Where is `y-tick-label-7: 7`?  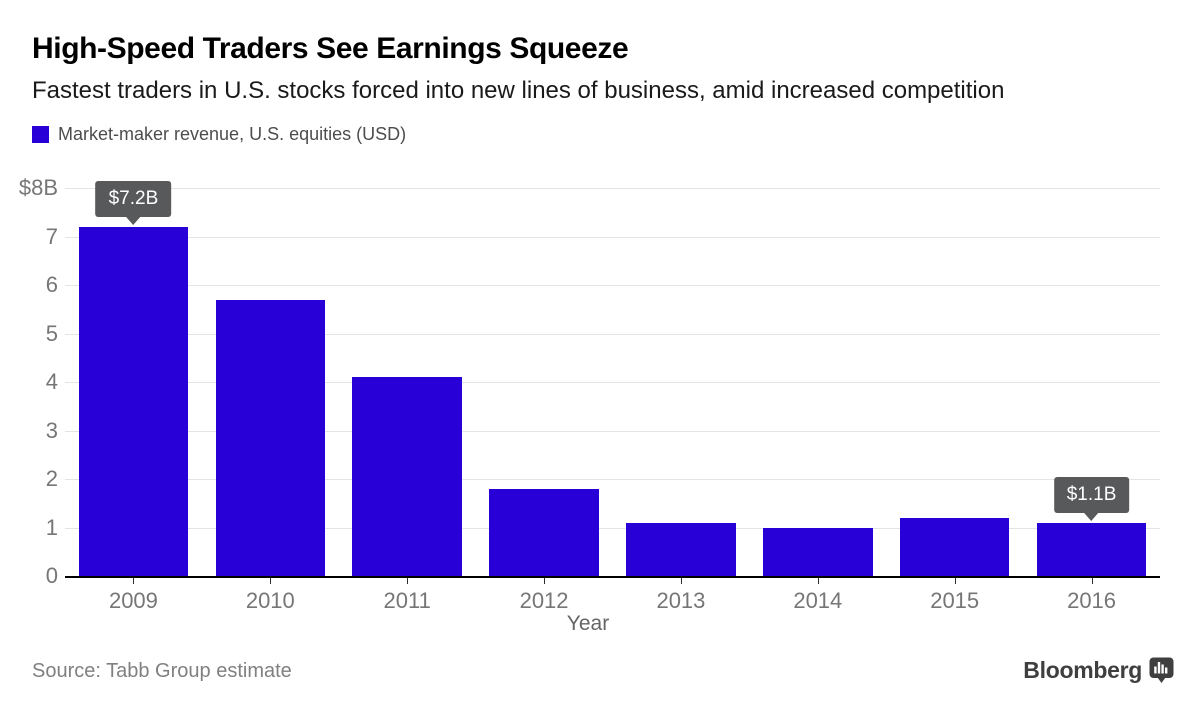
y-tick-label-7: 7 is located at coordinates (51, 236).